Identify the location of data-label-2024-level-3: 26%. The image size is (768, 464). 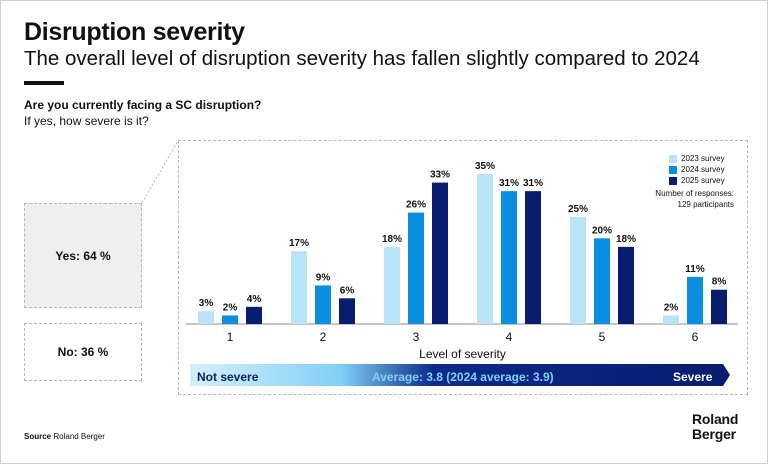
(416, 205).